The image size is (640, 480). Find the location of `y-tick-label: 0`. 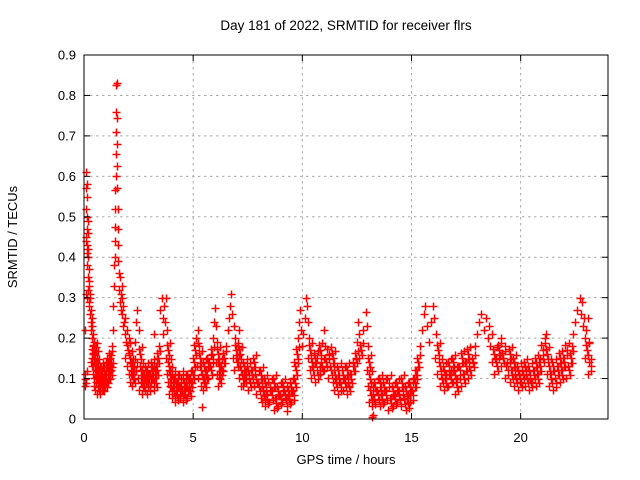

y-tick-label: 0 is located at coordinates (72, 419).